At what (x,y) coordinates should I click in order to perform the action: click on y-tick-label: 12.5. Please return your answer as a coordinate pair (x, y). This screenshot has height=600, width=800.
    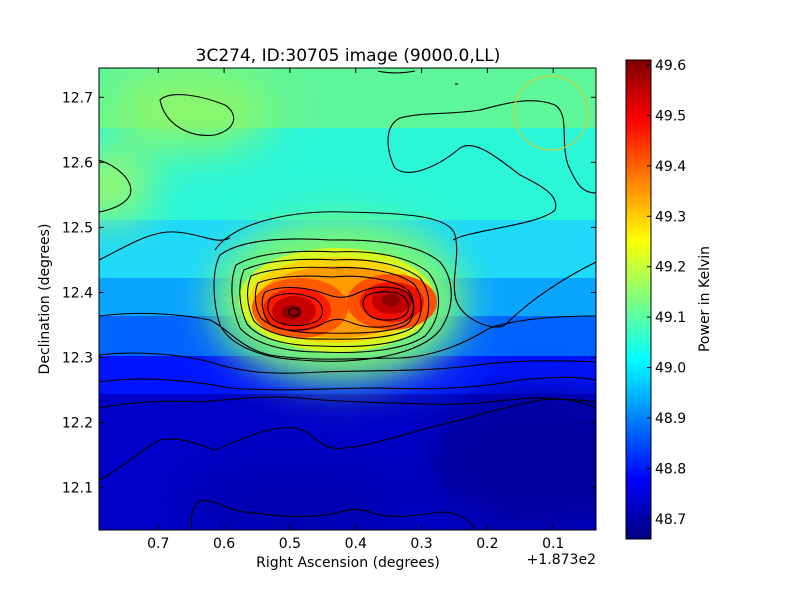
    Looking at the image, I should click on (77, 228).